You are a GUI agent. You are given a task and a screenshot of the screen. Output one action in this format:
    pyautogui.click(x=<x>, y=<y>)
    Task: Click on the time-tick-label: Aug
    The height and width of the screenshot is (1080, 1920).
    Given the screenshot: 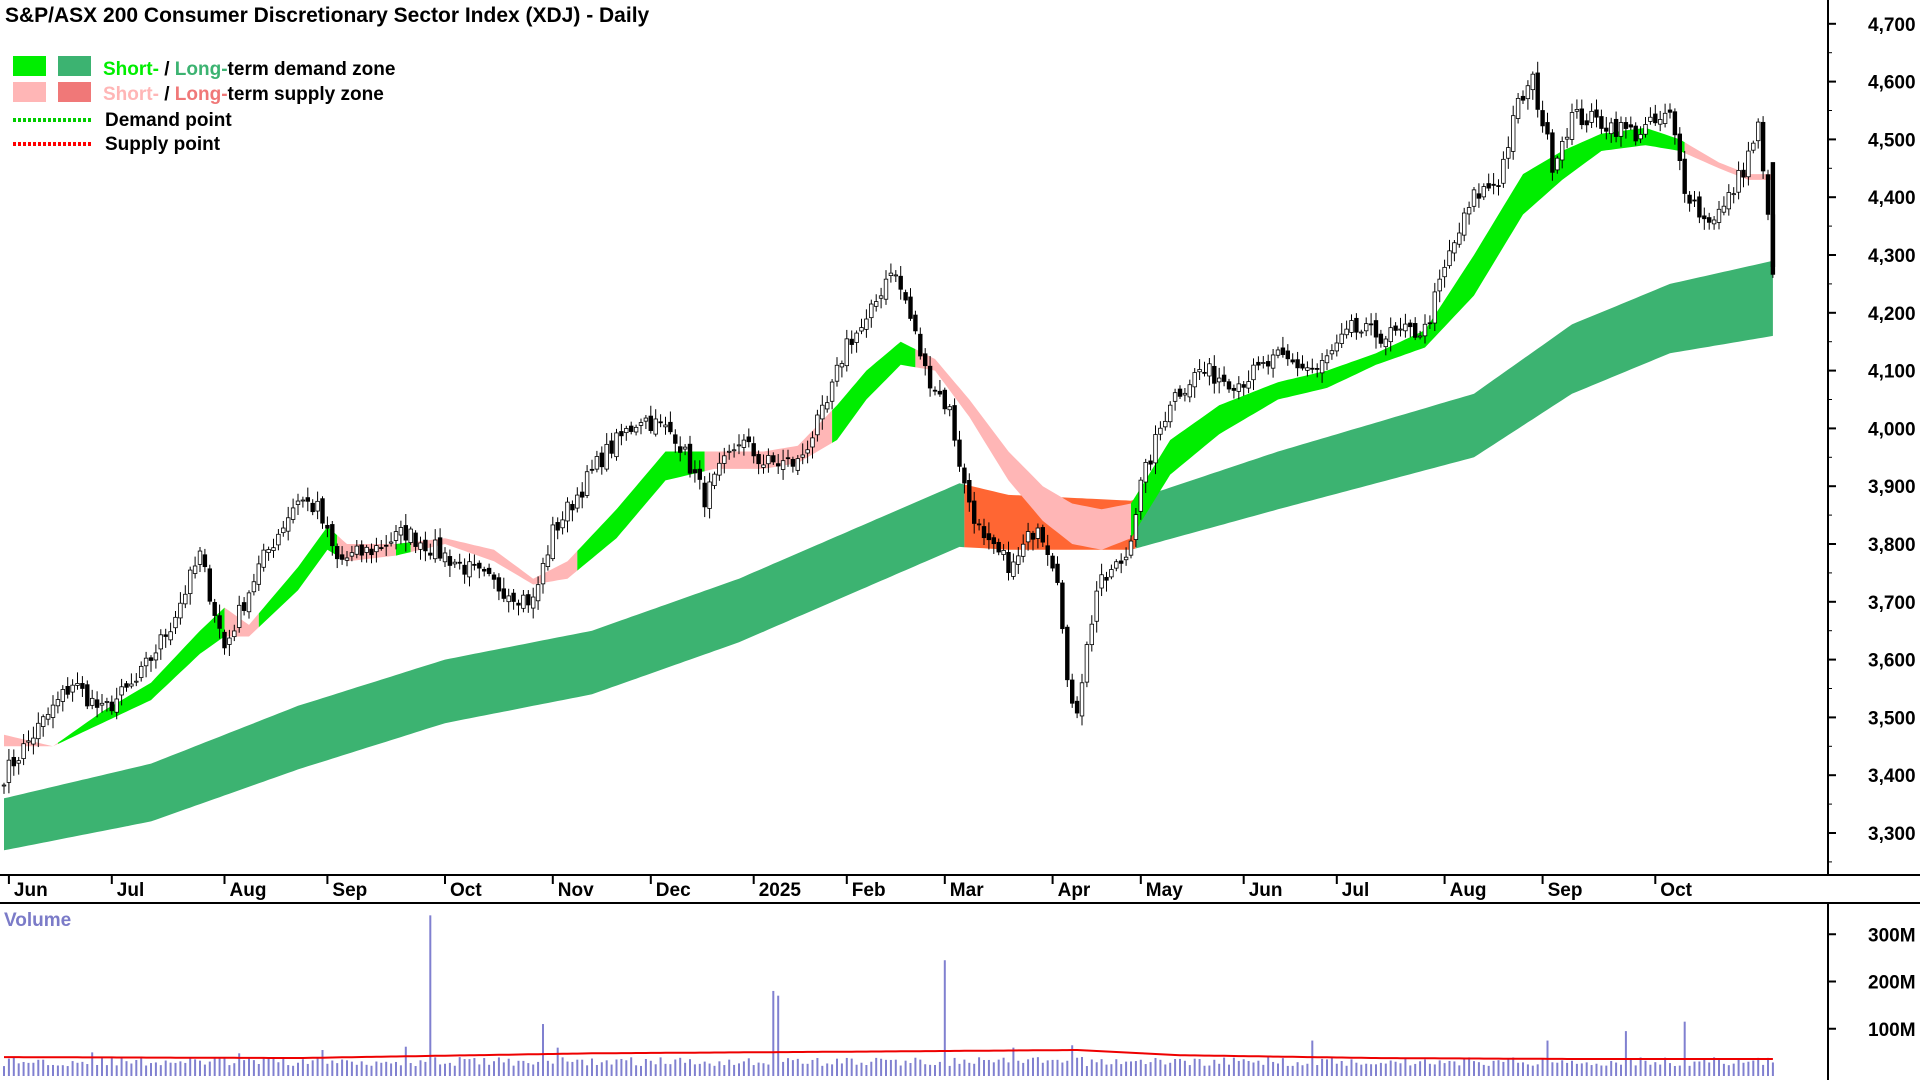 What is the action you would take?
    pyautogui.click(x=248, y=890)
    